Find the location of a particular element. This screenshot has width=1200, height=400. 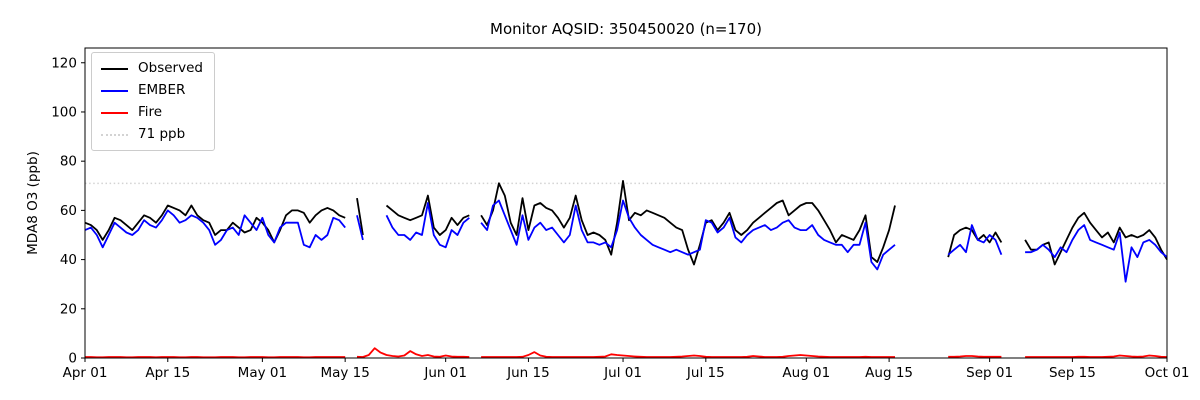

legend-item-71ppb: 71 ppb is located at coordinates (152, 134).